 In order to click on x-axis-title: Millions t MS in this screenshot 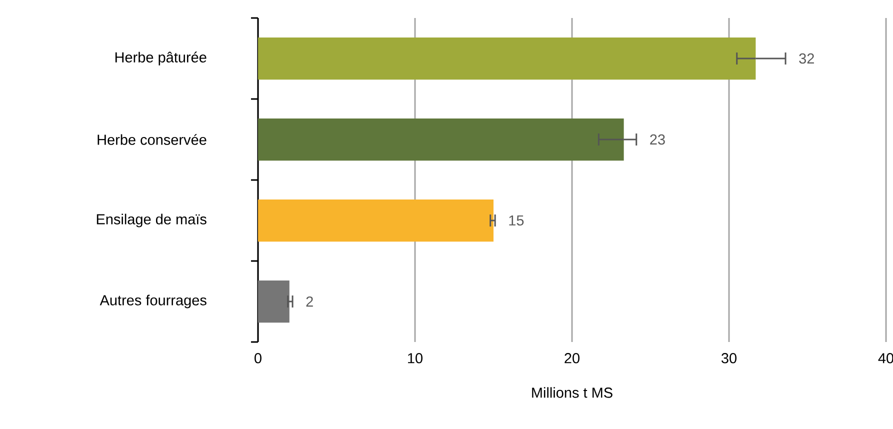, I will do `click(572, 392)`.